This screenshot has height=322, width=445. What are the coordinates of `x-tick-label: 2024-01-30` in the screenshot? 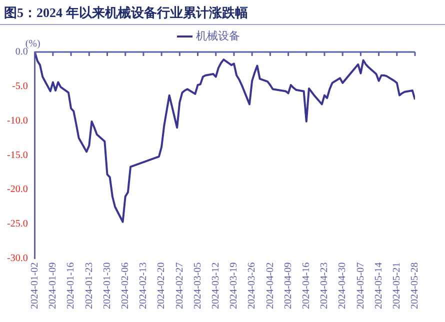 It's located at (107, 286).